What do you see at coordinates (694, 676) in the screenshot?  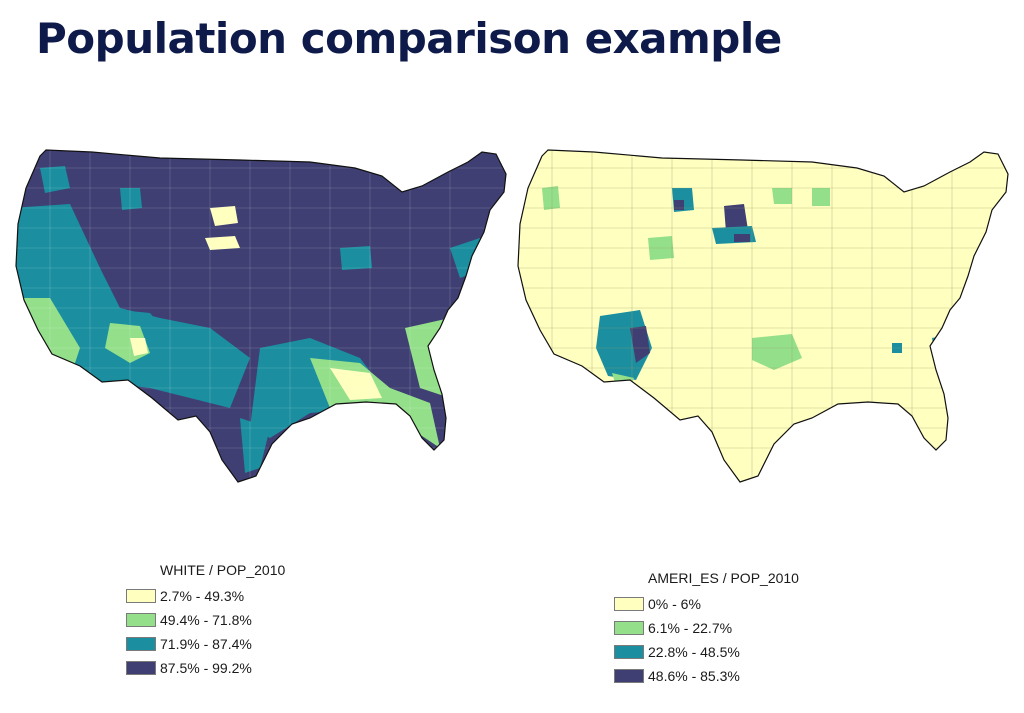 I see `legend-label: 48.6% - 85.3%` at bounding box center [694, 676].